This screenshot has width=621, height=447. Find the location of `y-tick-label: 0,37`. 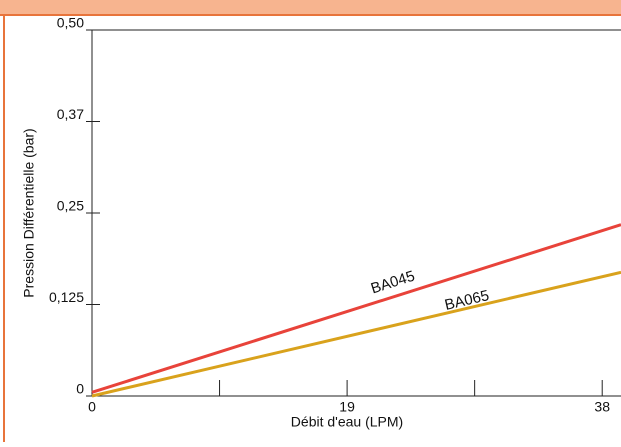

y-tick-label: 0,37 is located at coordinates (70, 114).